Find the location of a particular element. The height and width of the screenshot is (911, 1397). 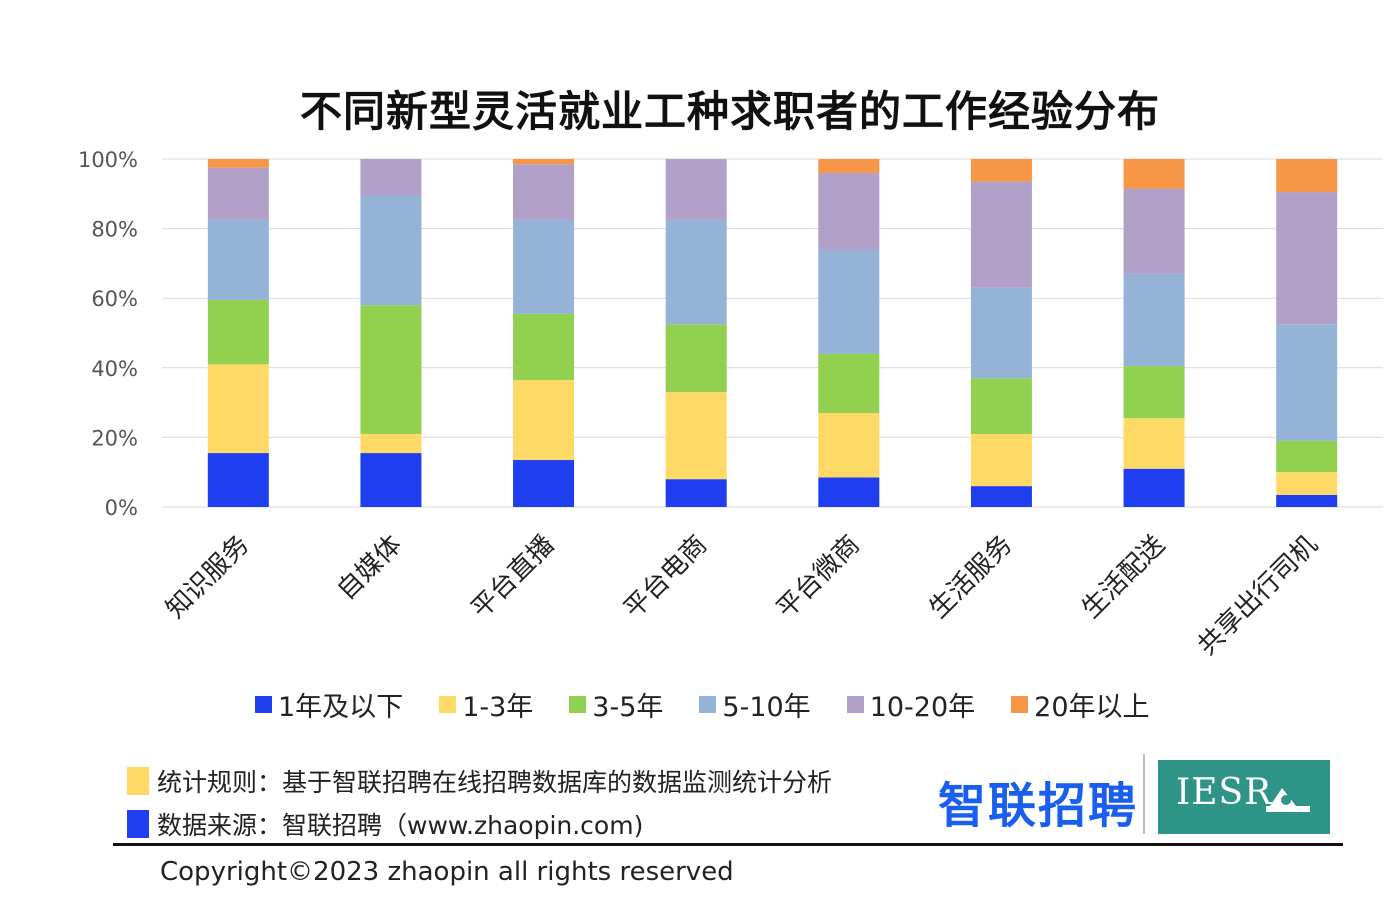

note-source: 数据来源：智联招聘（www.zhaopin.com) is located at coordinates (385, 824).